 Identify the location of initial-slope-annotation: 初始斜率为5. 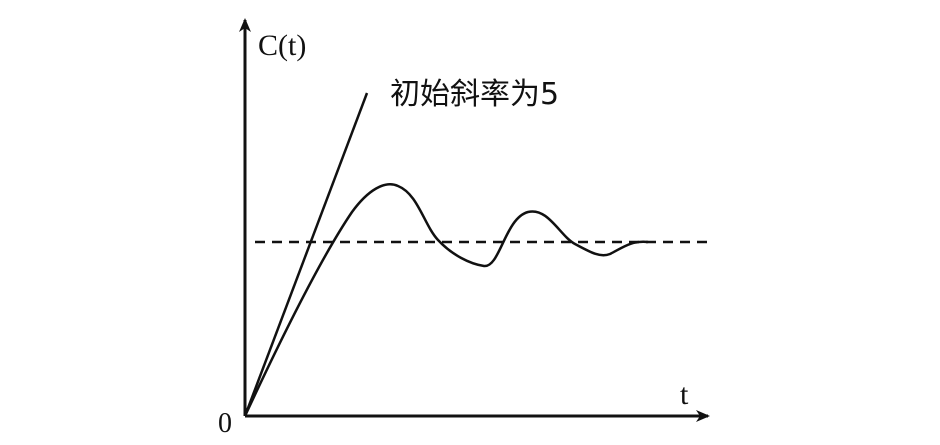
(474, 94).